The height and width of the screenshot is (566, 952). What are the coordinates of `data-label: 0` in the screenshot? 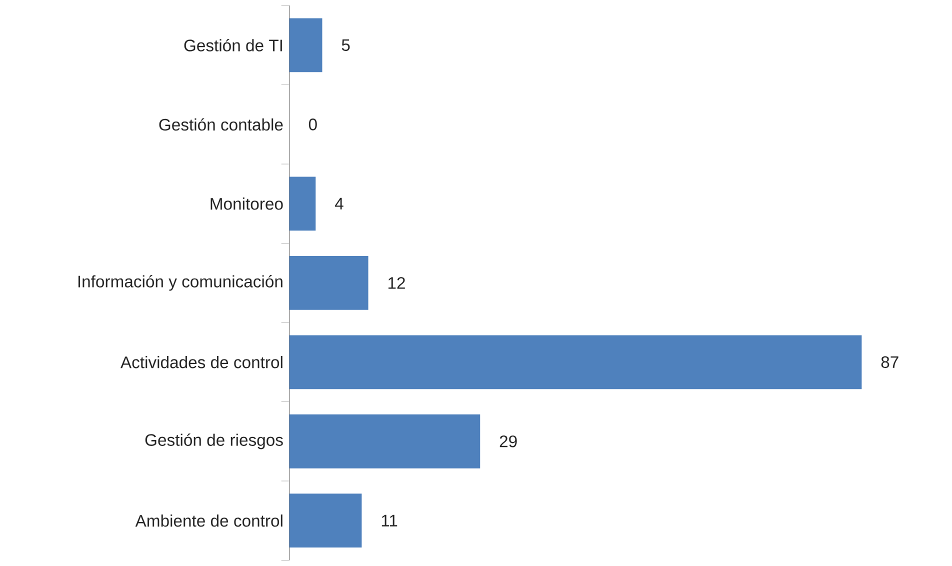 It's located at (312, 124).